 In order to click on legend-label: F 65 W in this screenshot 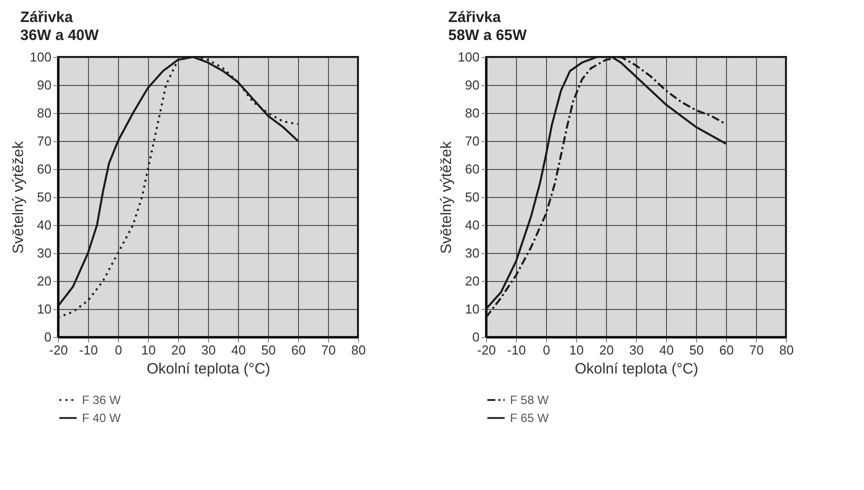, I will do `click(530, 418)`.